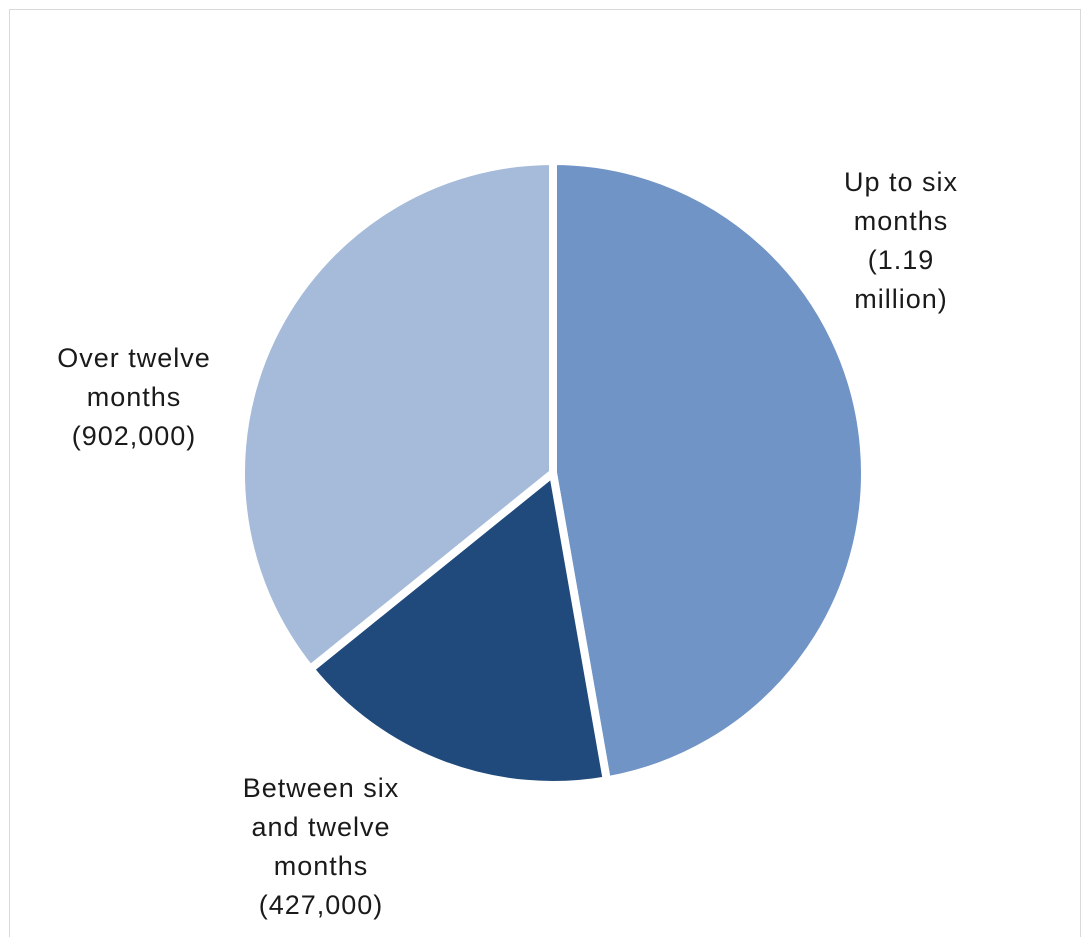  What do you see at coordinates (901, 240) in the screenshot?
I see `slice-label-up-to-six-months: Up to six months (1.19 million)` at bounding box center [901, 240].